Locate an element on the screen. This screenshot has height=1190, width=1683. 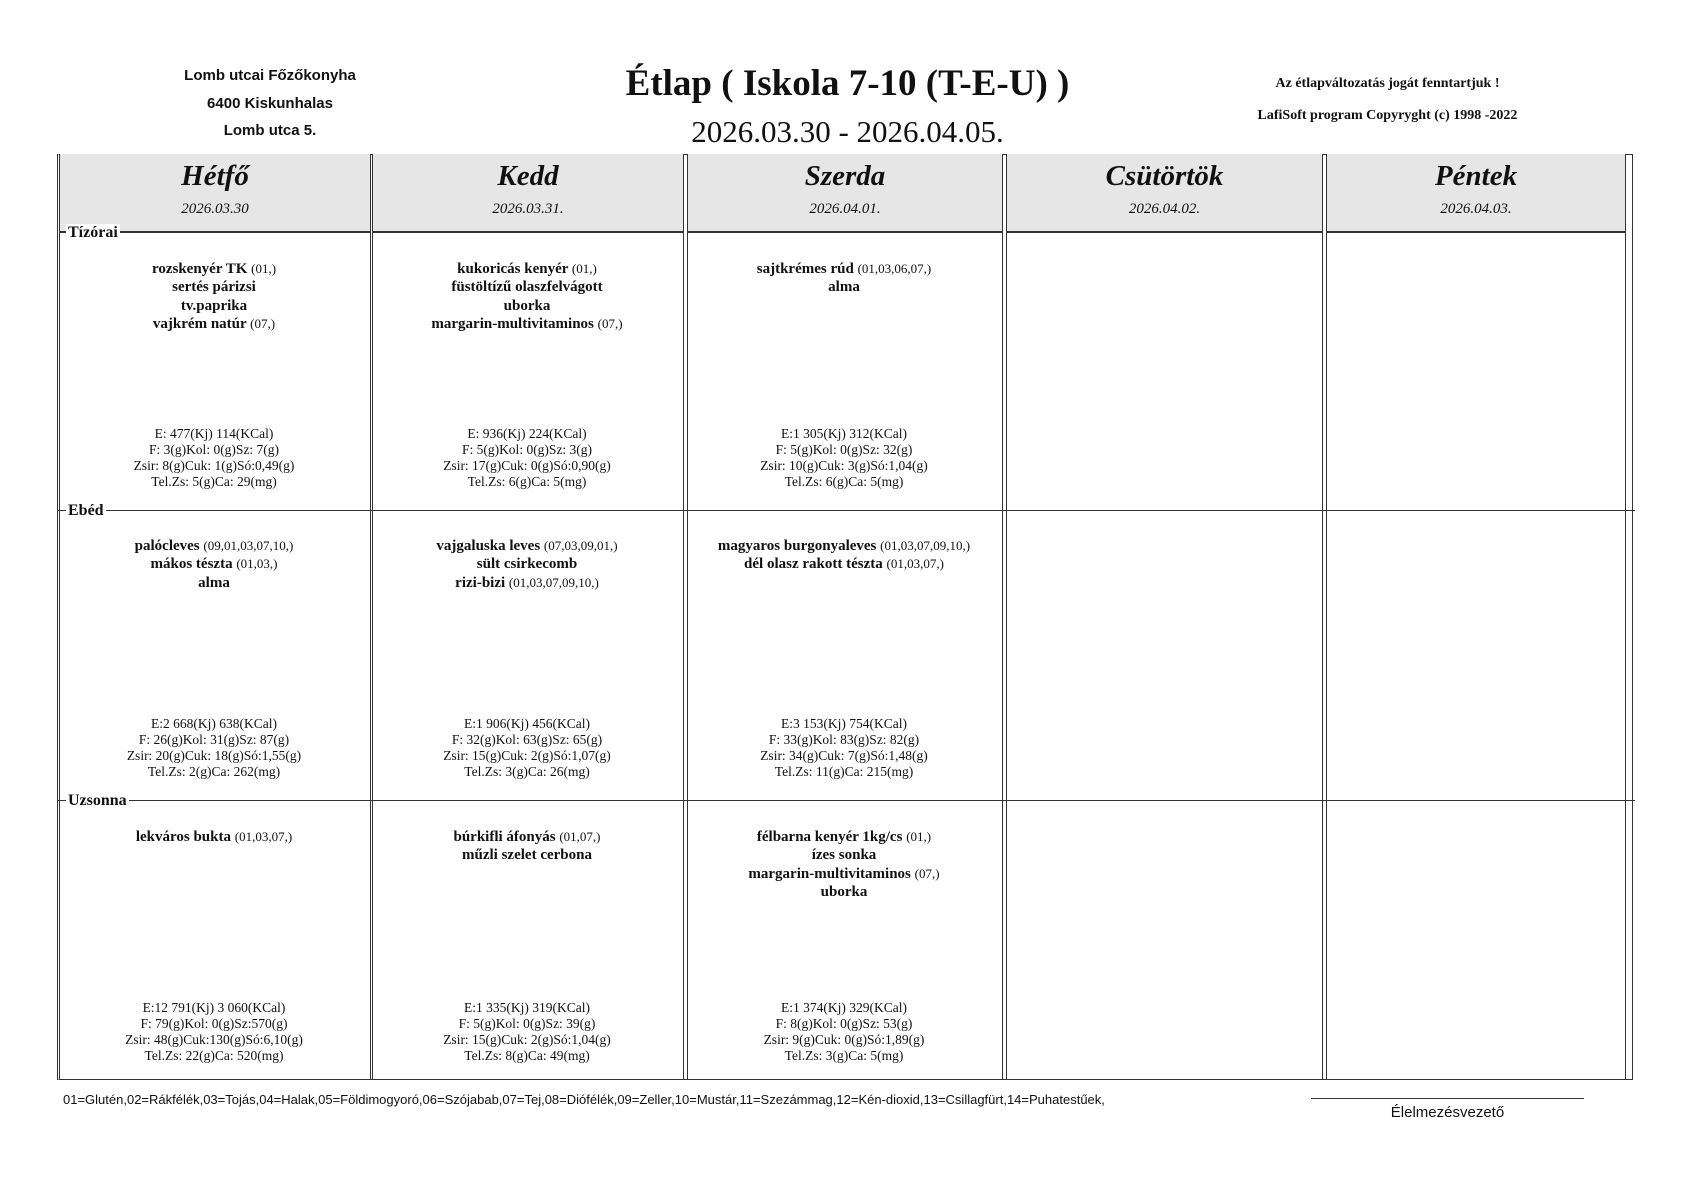
nutrition-line: Tel.Zs: 22(g)Ca: 520(mg) is located at coordinates (214, 1055).